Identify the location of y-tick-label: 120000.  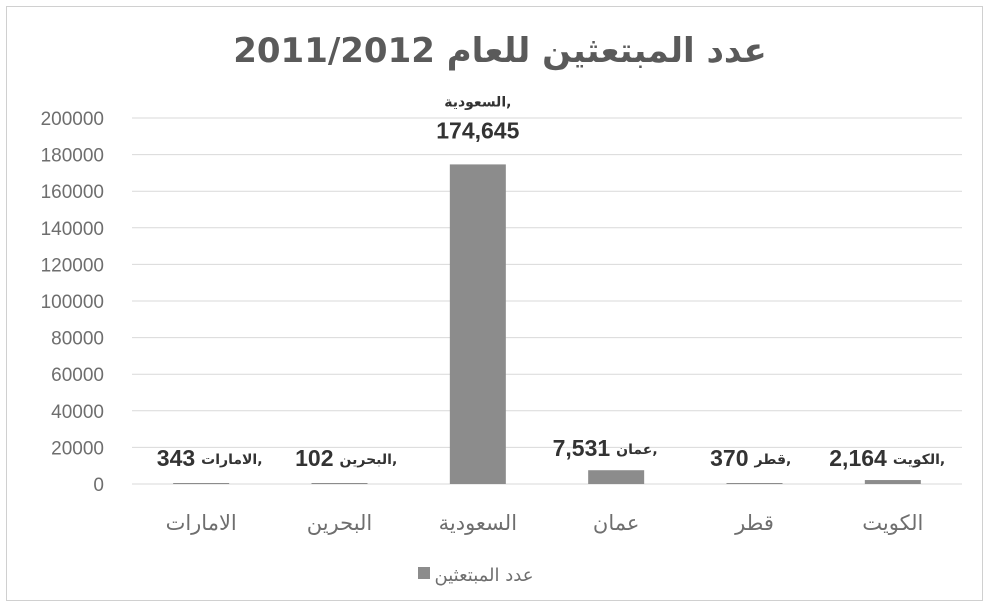
(72, 265).